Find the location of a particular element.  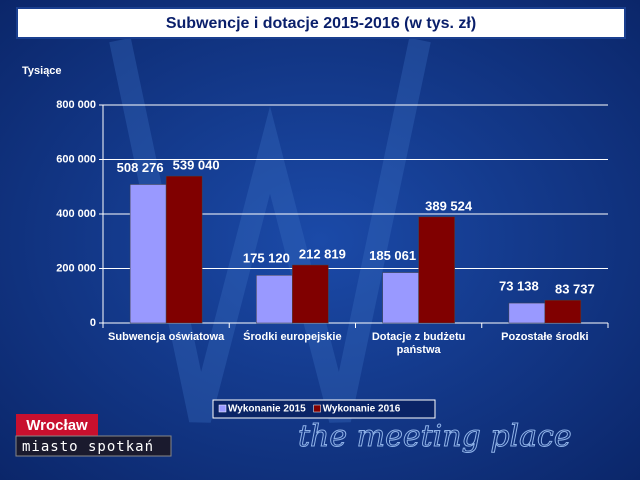

y-tick-label: 800 000 is located at coordinates (76, 105).